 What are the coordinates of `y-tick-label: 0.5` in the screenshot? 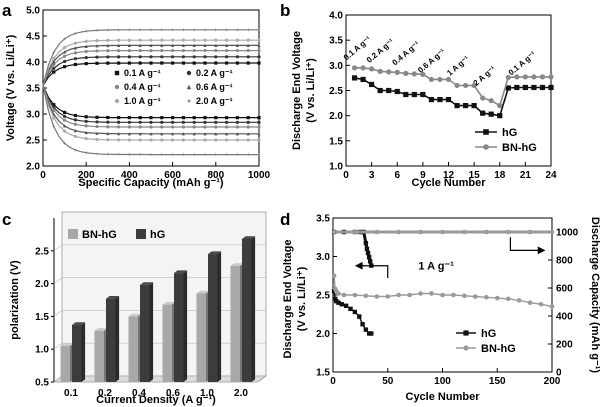 It's located at (42, 383).